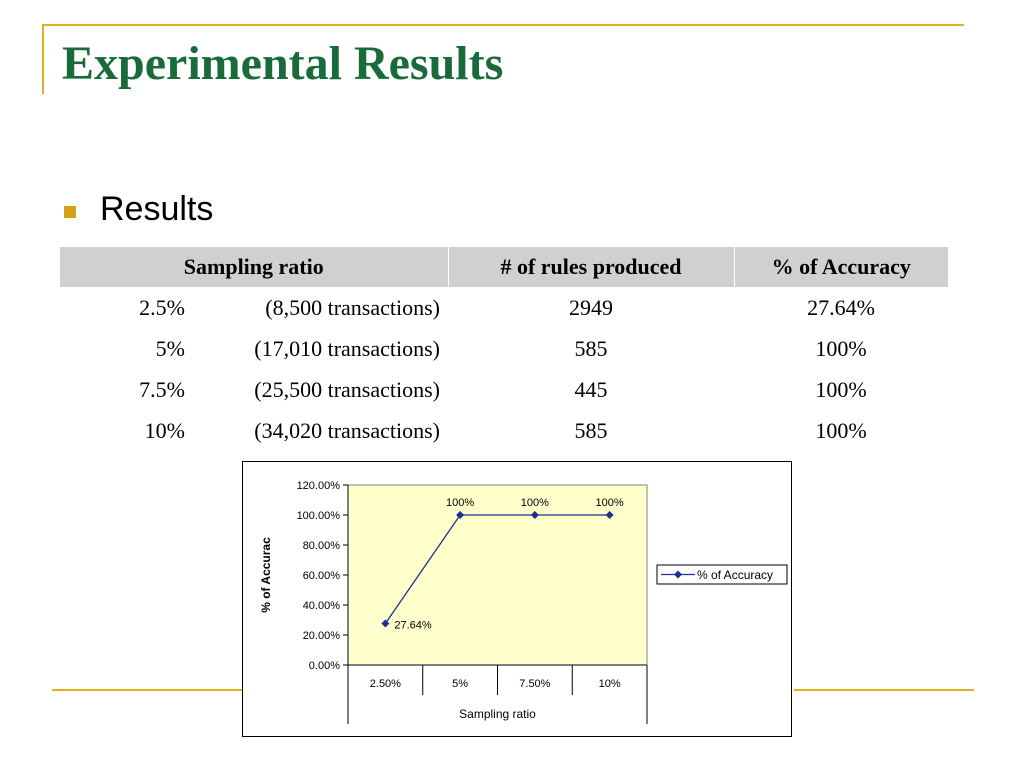 This screenshot has width=1024, height=768. Describe the element at coordinates (319, 486) in the screenshot. I see `y-tick-label: 120.00%` at that location.